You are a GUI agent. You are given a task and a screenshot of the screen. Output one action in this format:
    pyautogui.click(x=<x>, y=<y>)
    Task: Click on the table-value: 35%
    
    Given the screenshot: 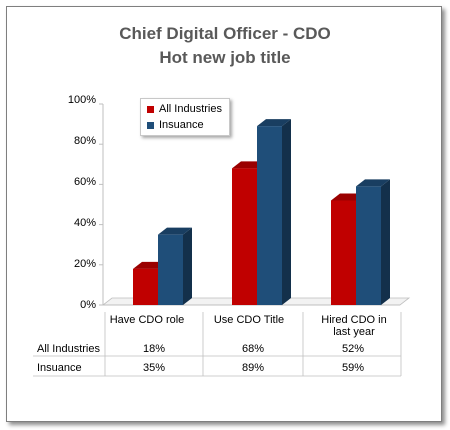 What is the action you would take?
    pyautogui.click(x=154, y=368)
    